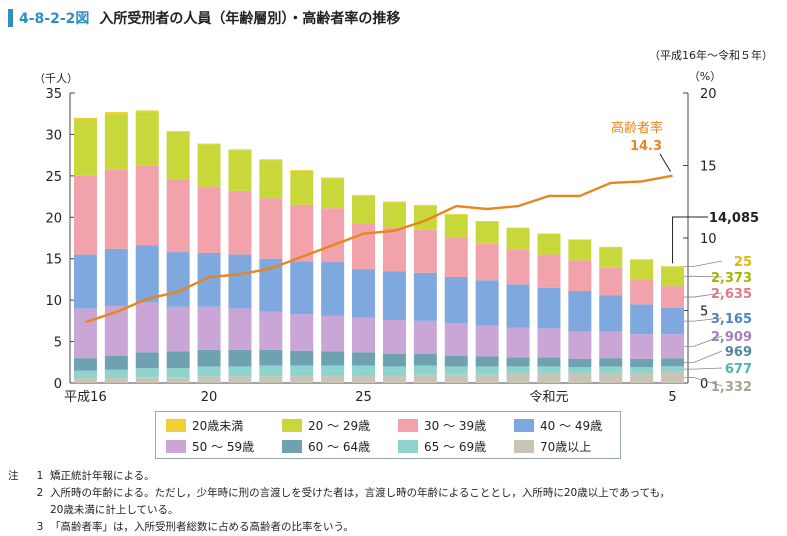 This screenshot has height=536, width=787. What do you see at coordinates (13, 476) in the screenshot?
I see `note-prefix: 注` at bounding box center [13, 476].